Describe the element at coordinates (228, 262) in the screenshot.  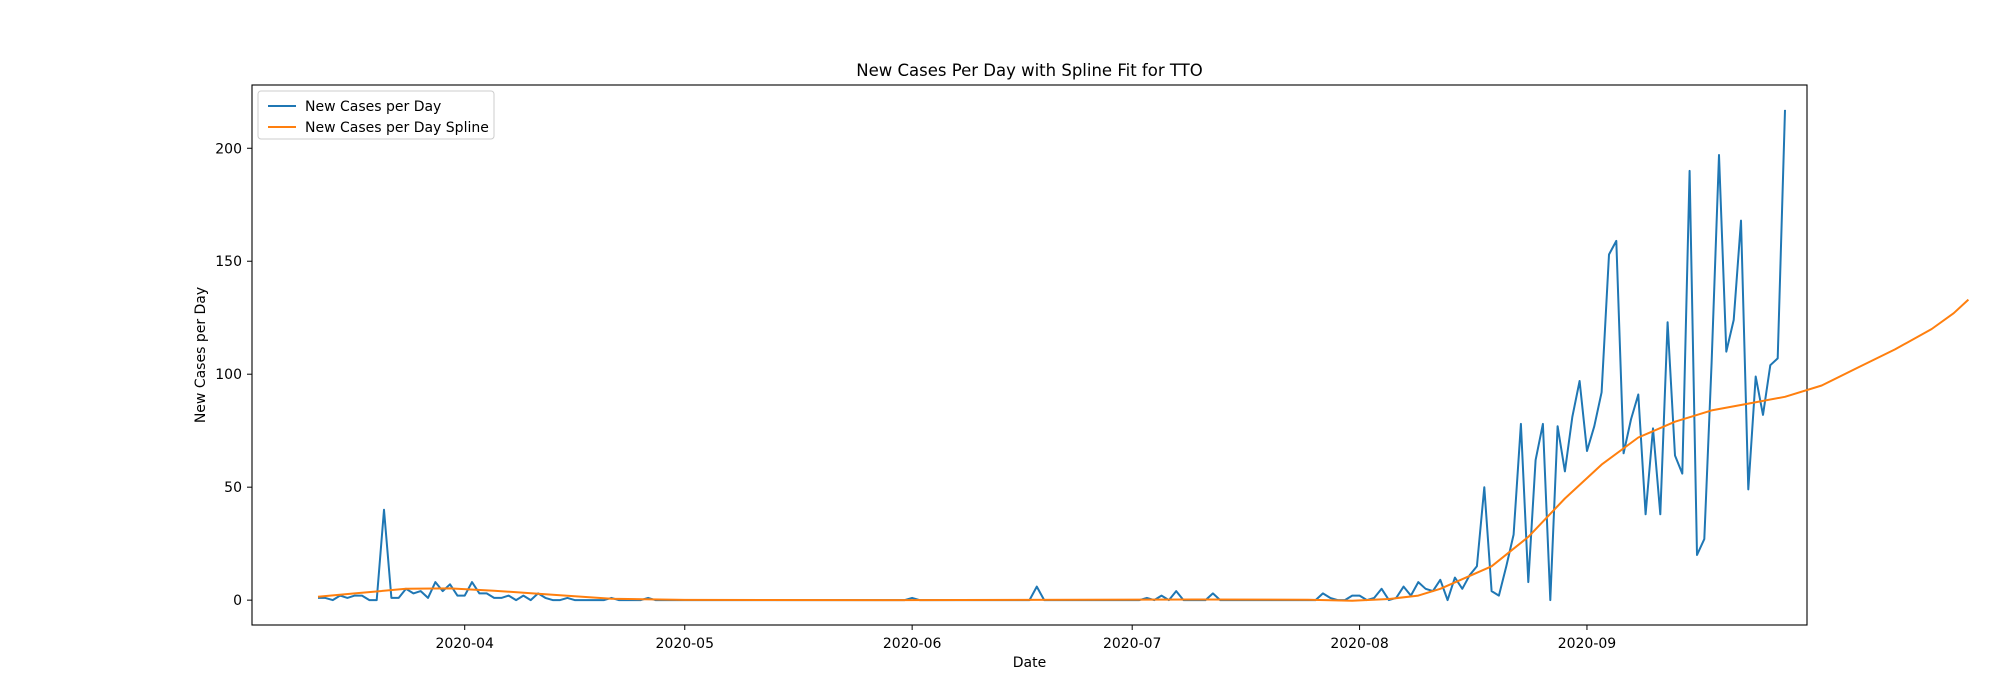
I see `y-tick-label: 150` at that location.